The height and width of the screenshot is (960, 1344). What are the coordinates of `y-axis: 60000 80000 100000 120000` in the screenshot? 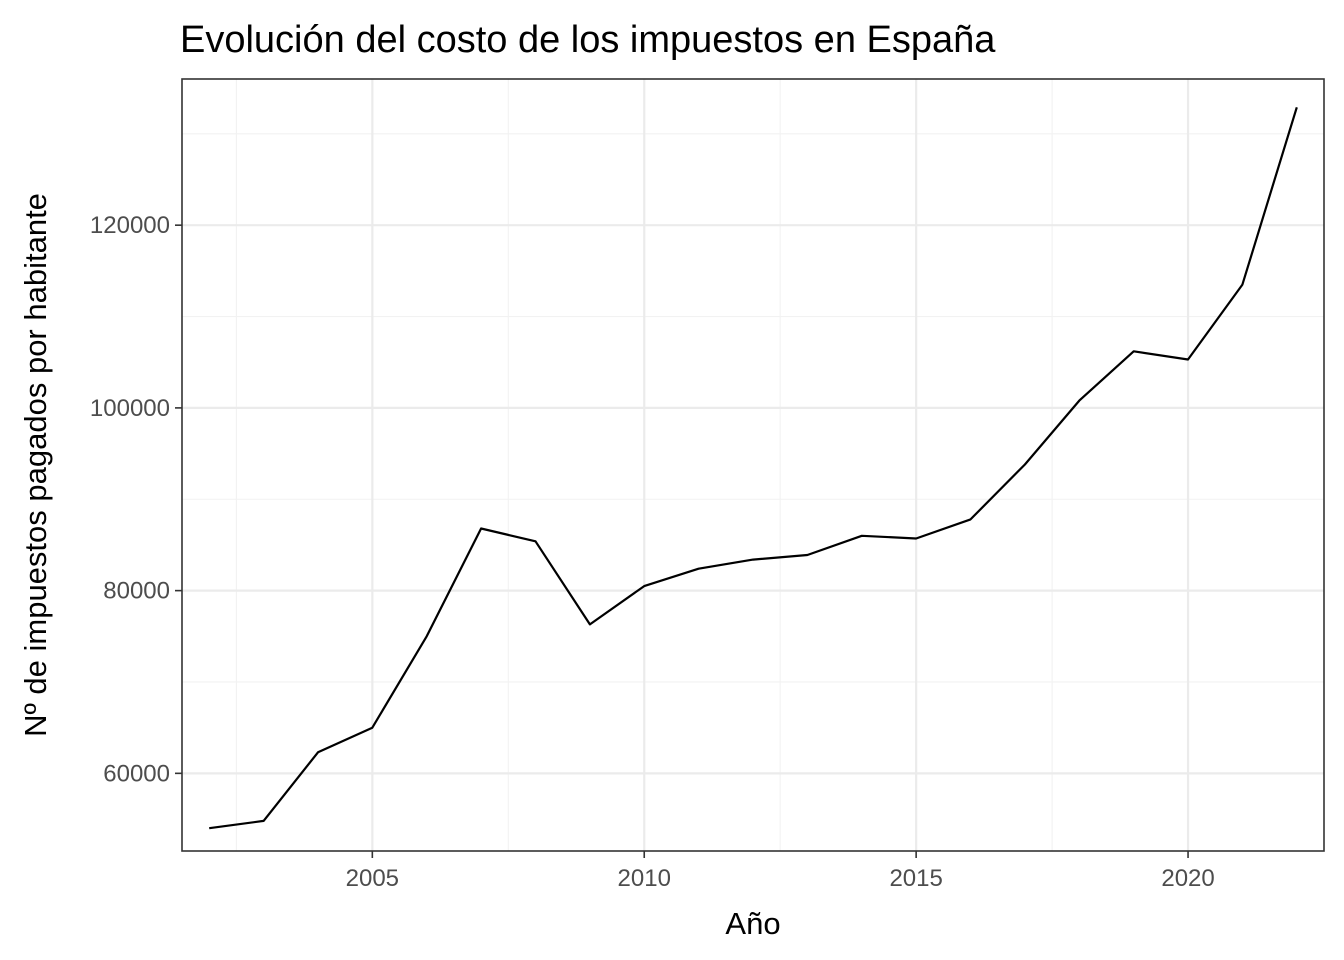 It's located at (136, 499).